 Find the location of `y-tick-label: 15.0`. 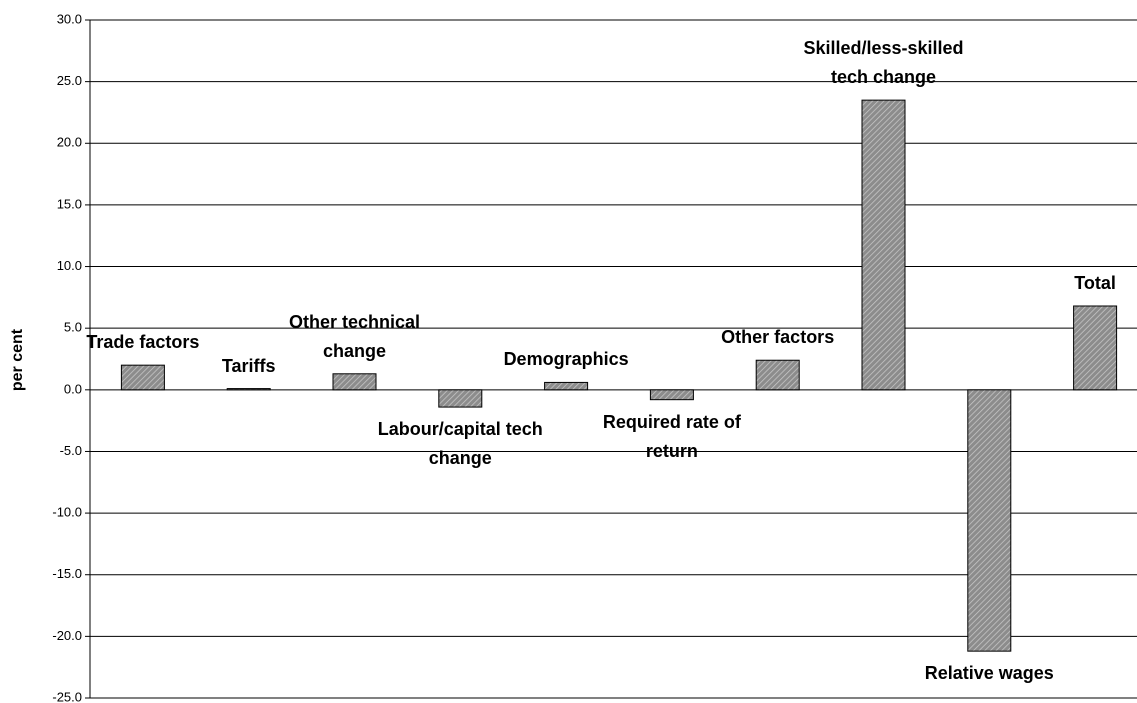

y-tick-label: 15.0 is located at coordinates (69, 203).